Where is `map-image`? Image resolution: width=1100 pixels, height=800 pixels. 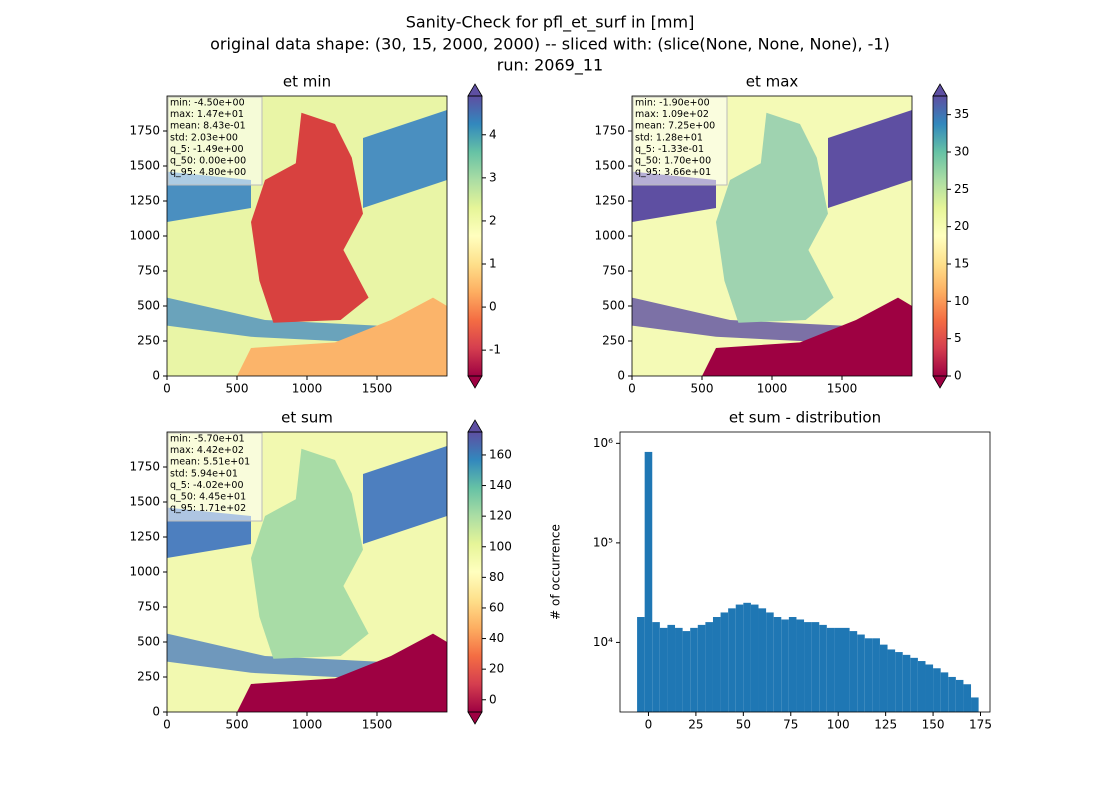
map-image is located at coordinates (307, 236).